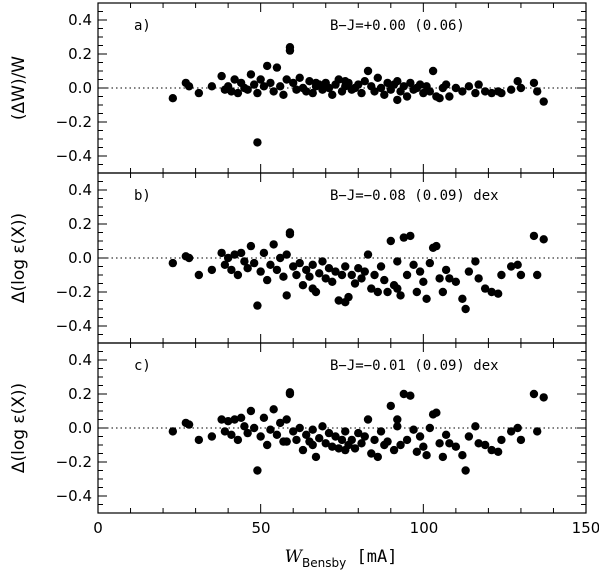 Image resolution: width=599 pixels, height=577 pixels. I want to click on y-tick-label: 0.0, so click(80, 258).